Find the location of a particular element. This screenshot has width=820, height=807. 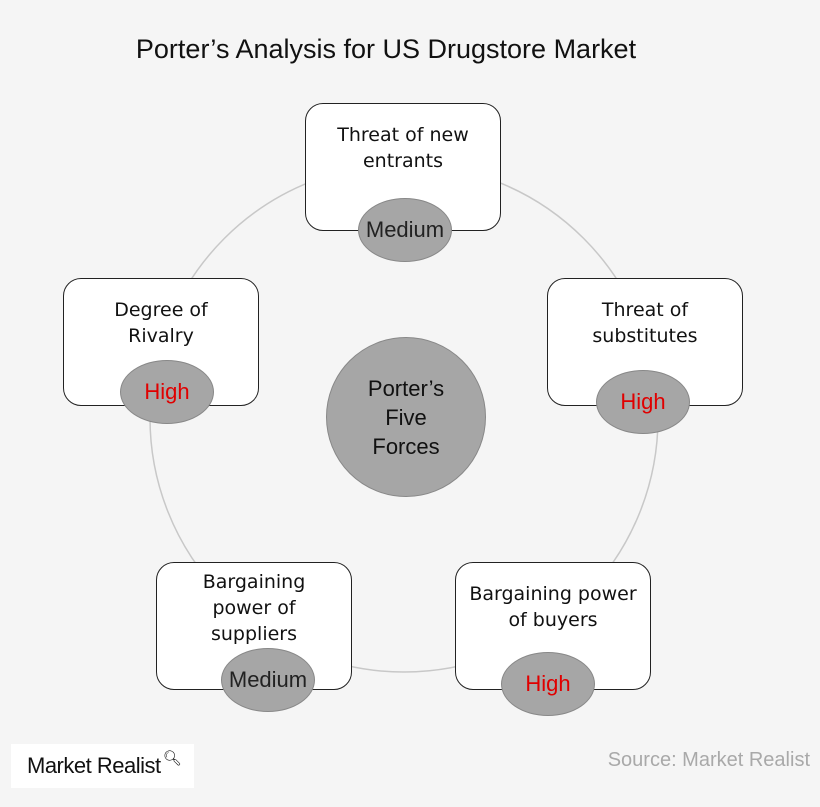

magnifier-icon: 🔍︎ is located at coordinates (172, 758).